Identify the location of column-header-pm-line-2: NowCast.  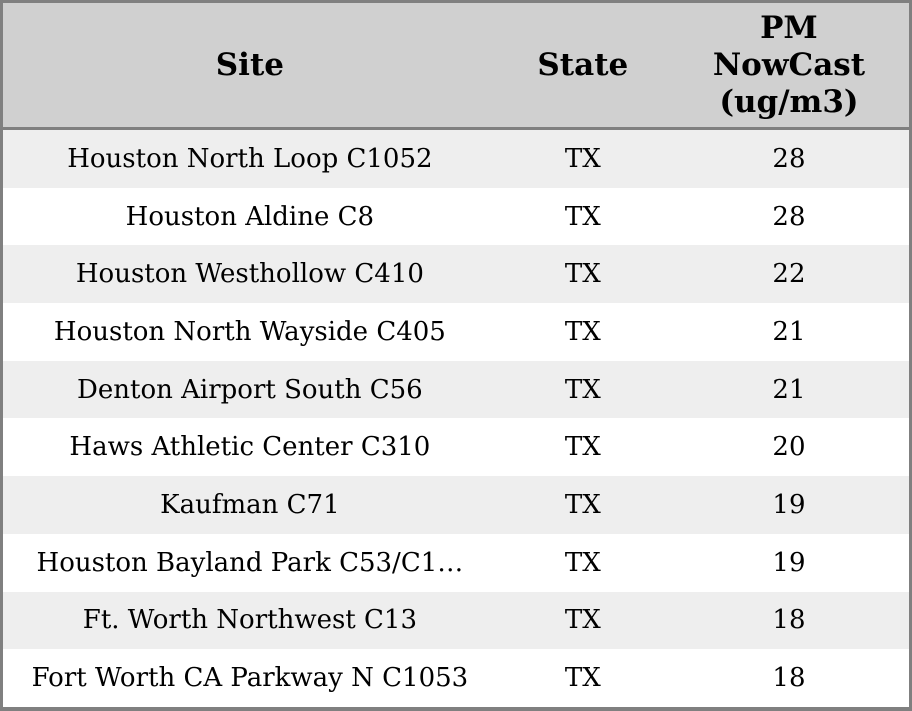
(789, 64).